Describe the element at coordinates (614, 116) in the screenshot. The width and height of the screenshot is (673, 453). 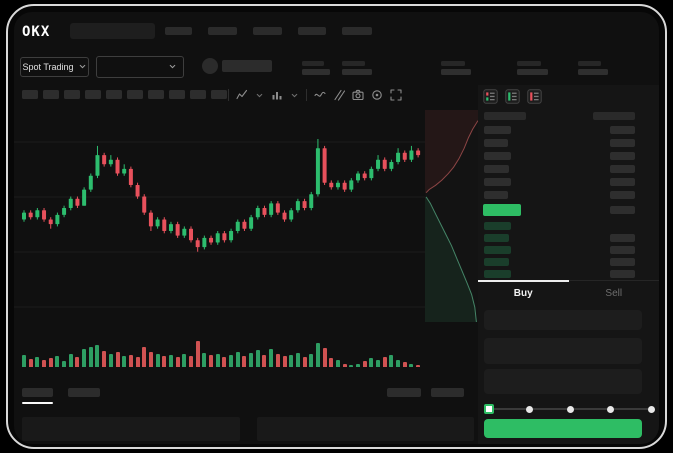
I see `orderbook-amount-header` at that location.